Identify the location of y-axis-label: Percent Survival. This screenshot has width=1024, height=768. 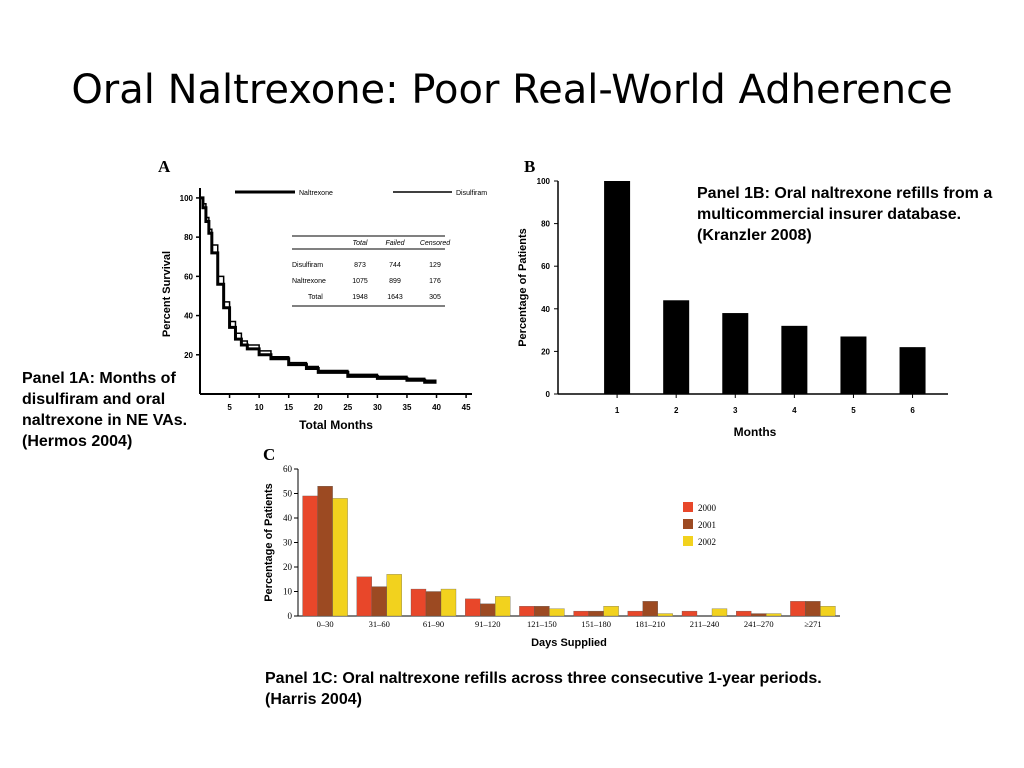
(167, 294).